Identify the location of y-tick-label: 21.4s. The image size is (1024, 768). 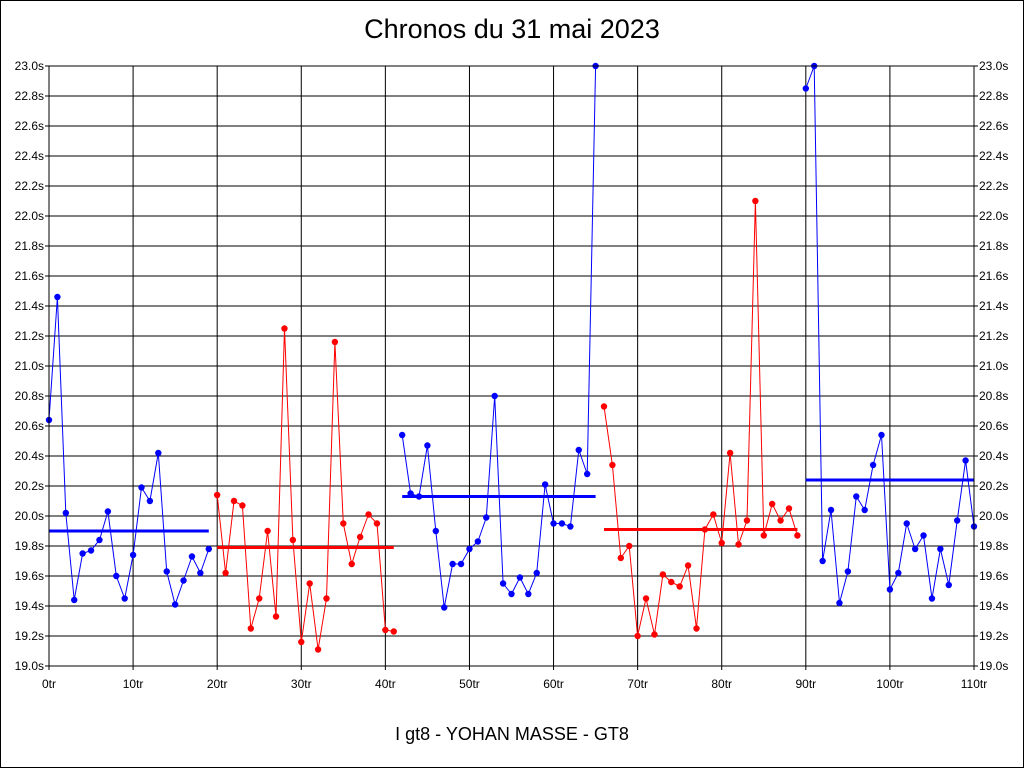
(29, 306).